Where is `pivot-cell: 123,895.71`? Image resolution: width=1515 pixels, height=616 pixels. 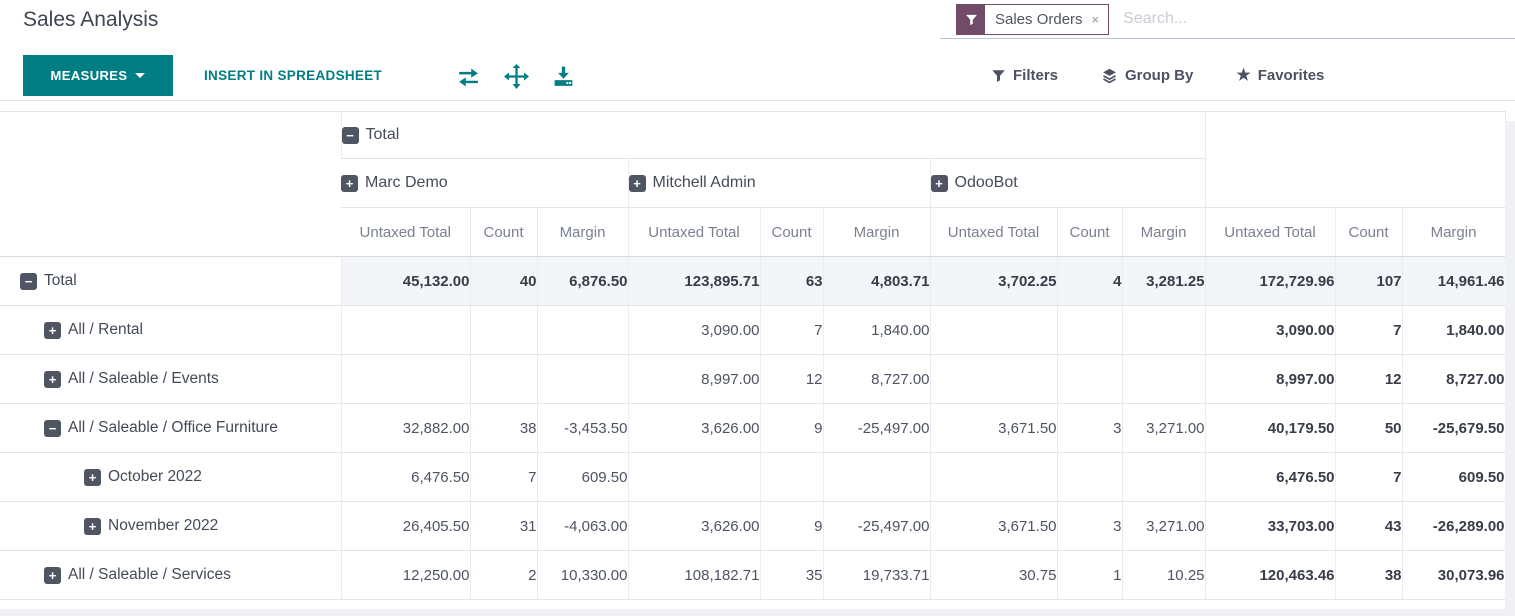
pivot-cell: 123,895.71 is located at coordinates (693, 281).